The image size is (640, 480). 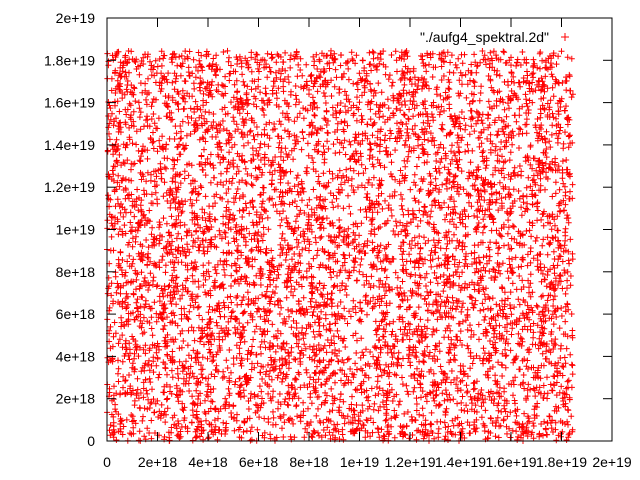 What do you see at coordinates (69, 103) in the screenshot?
I see `y-tick-label: 1.6e+19` at bounding box center [69, 103].